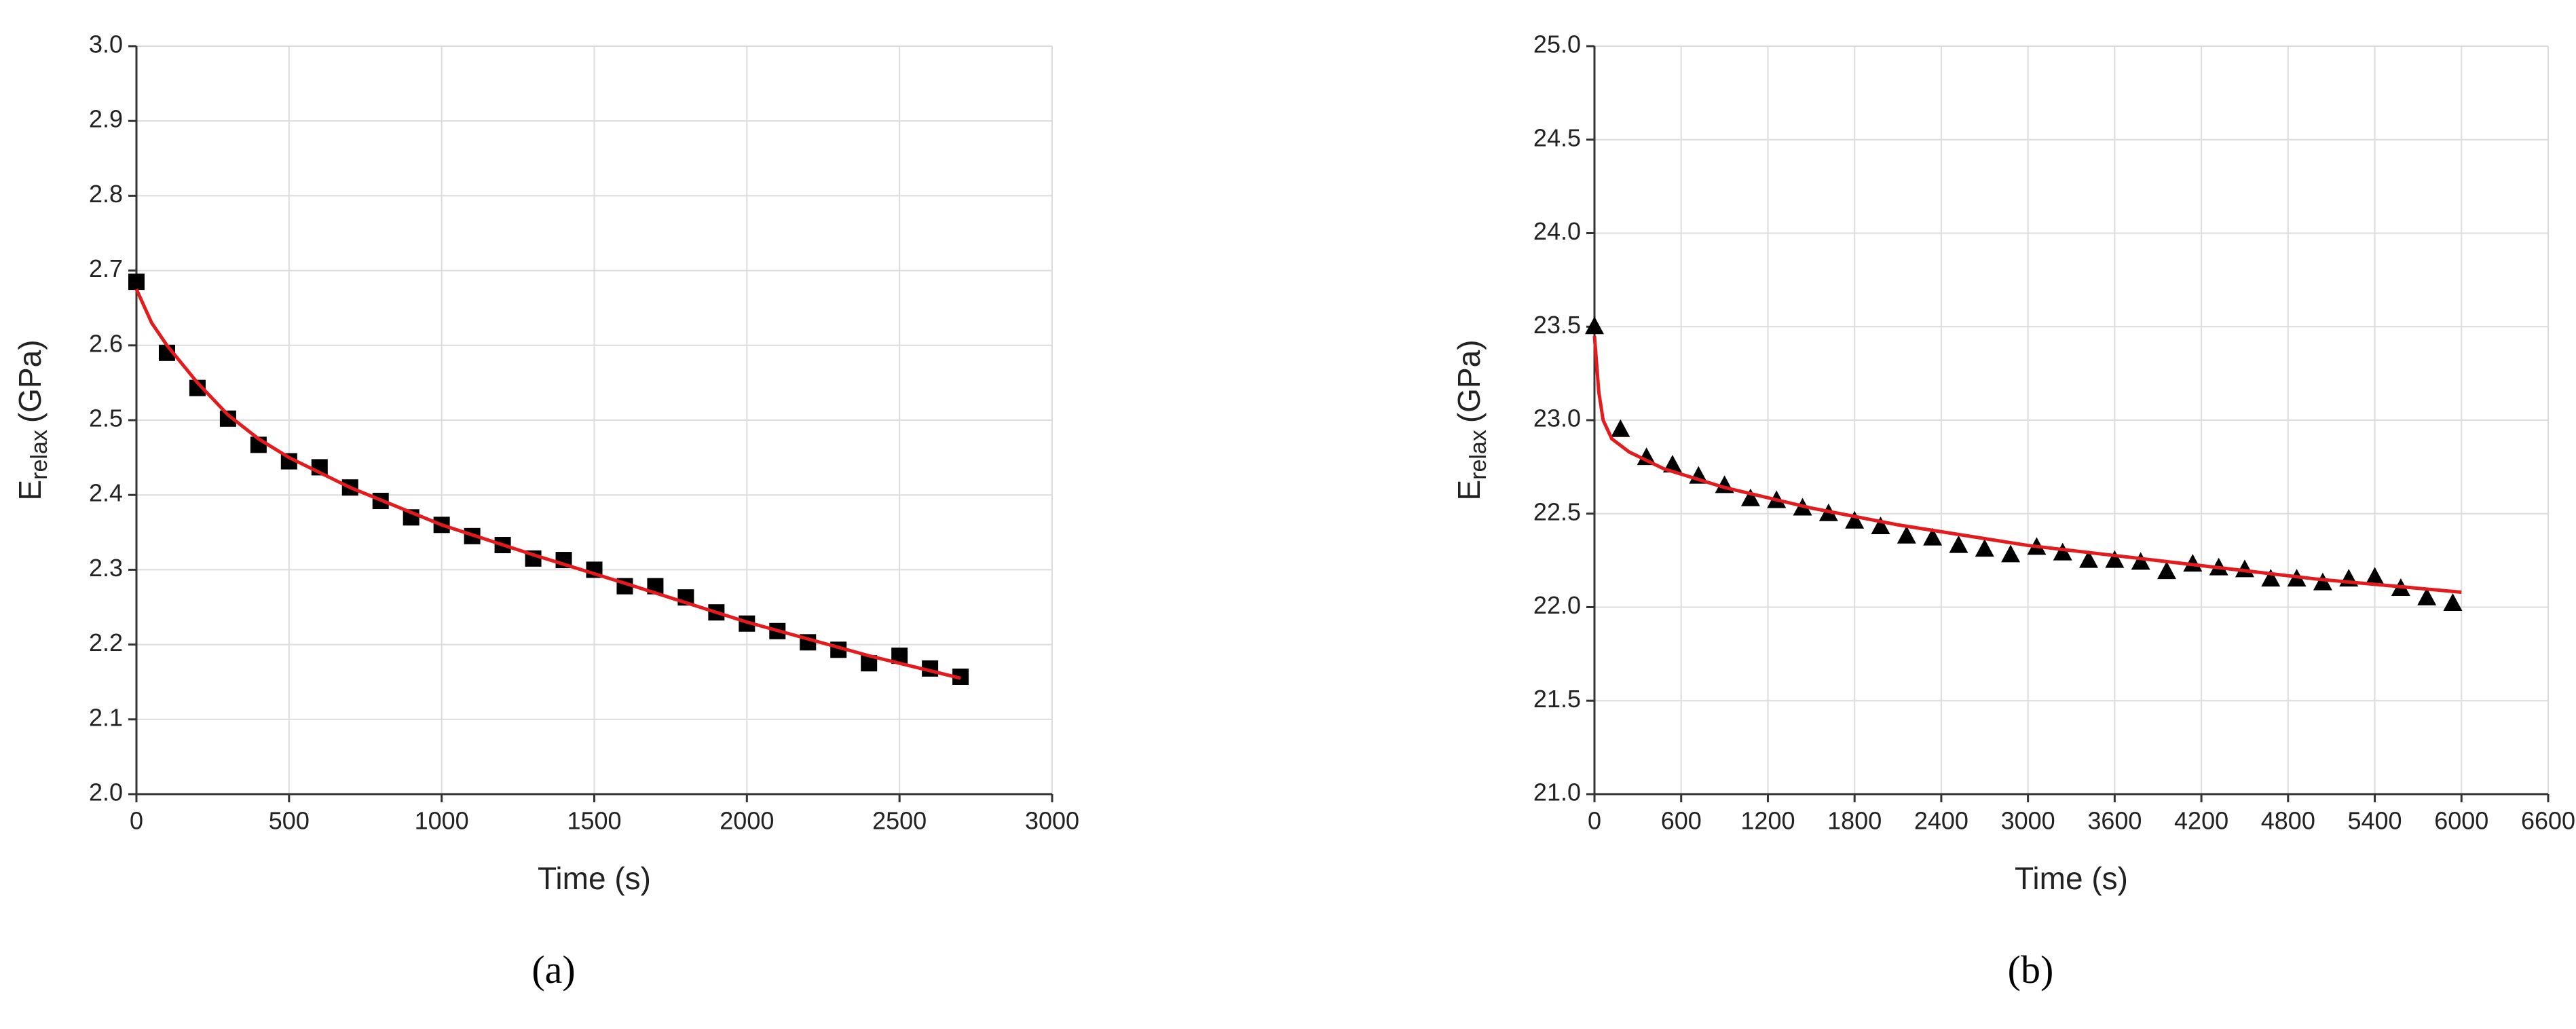 This screenshot has width=2576, height=1029. Describe the element at coordinates (899, 821) in the screenshot. I see `x-tick-label: 2500` at that location.